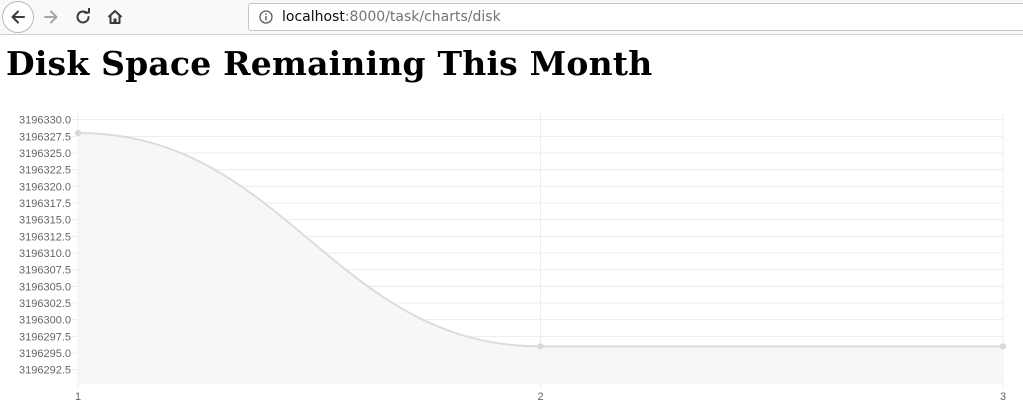 The height and width of the screenshot is (419, 1023). What do you see at coordinates (45, 171) in the screenshot?
I see `y-tick-label: 3196322.5` at bounding box center [45, 171].